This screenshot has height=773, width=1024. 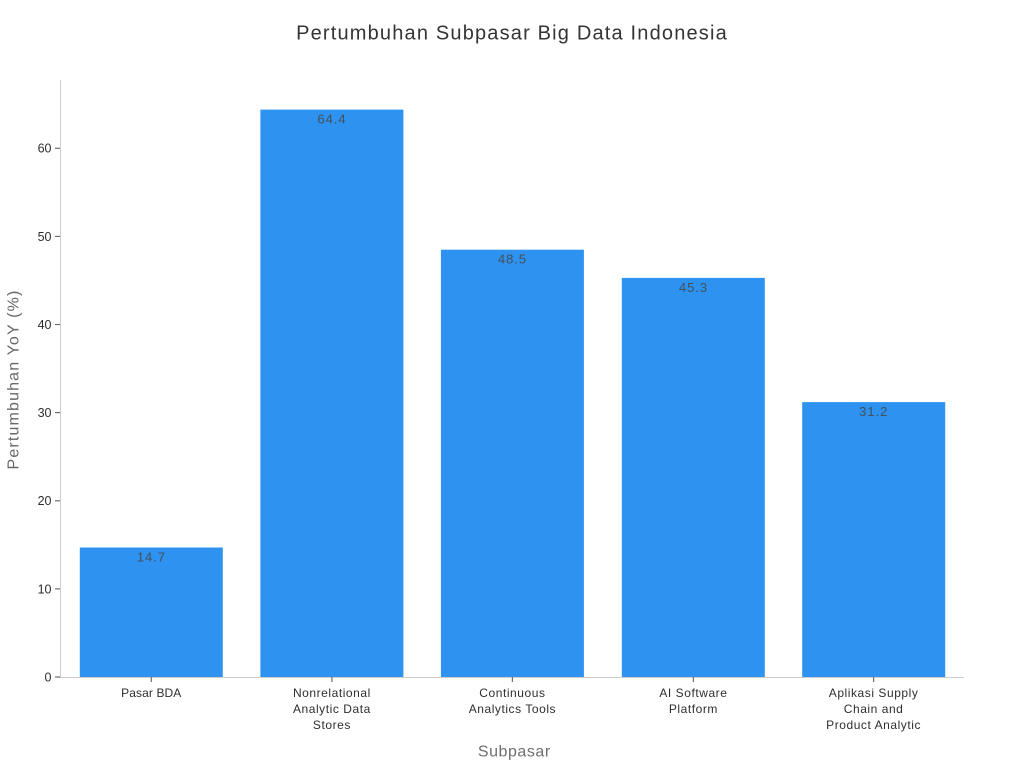 I want to click on svg-text: Chain and, so click(x=874, y=709).